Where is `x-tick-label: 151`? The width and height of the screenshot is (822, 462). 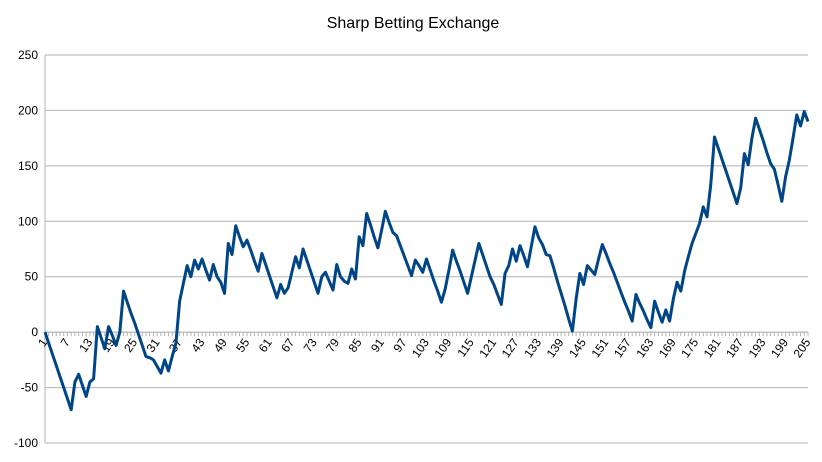 x-tick-label: 151 is located at coordinates (600, 348).